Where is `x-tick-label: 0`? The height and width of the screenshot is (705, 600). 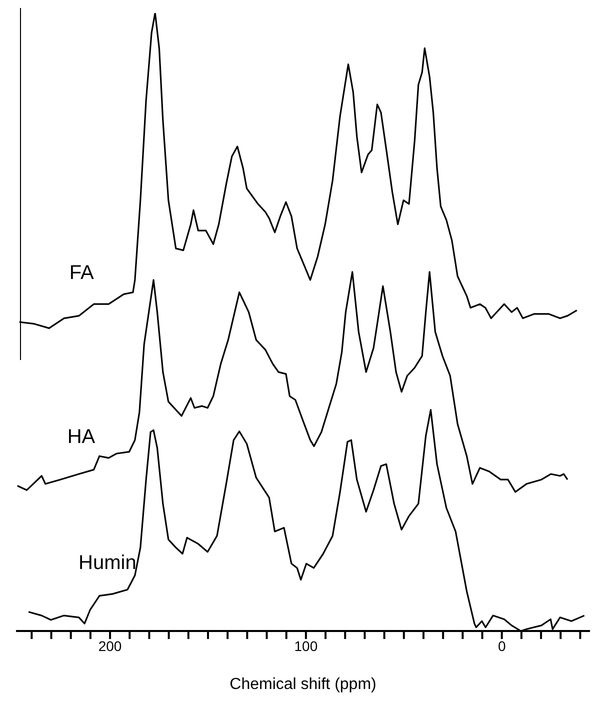 x-tick-label: 0 is located at coordinates (502, 646).